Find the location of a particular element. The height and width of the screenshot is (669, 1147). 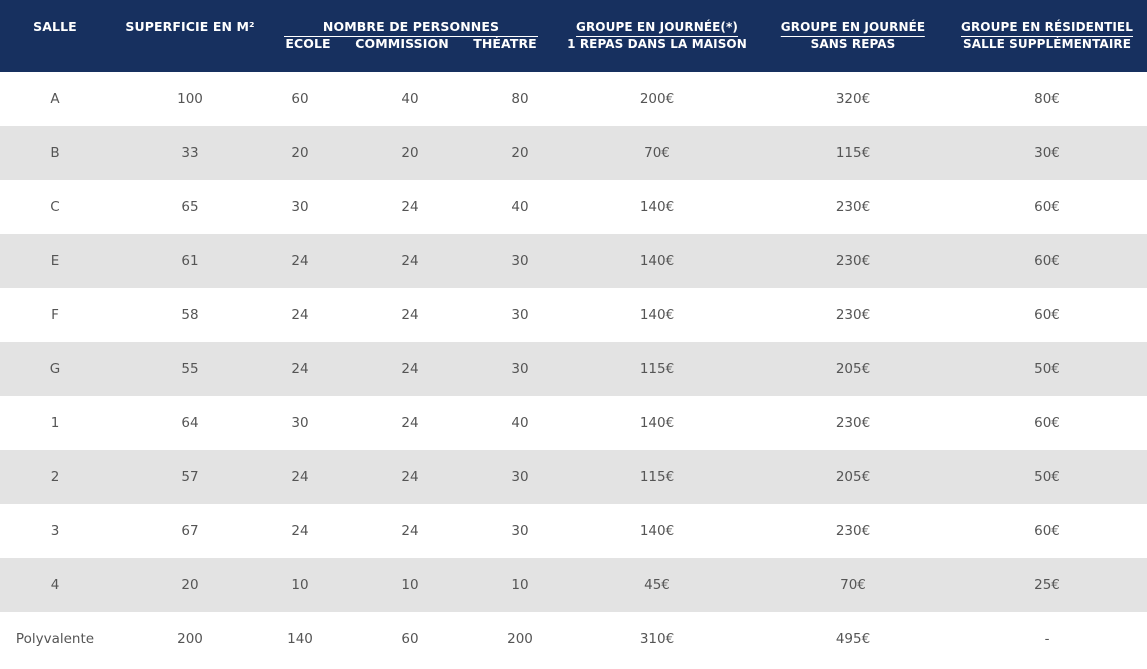

header-groupe-journee-sans-line1: GROUPE EN JOURNÉE is located at coordinates (853, 28).